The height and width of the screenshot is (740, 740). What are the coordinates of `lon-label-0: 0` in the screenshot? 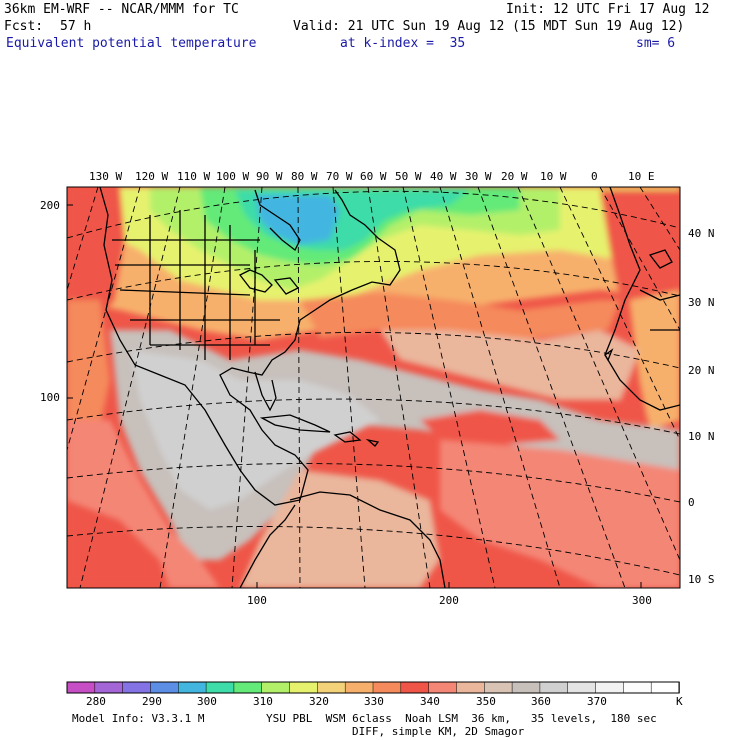 It's located at (594, 176).